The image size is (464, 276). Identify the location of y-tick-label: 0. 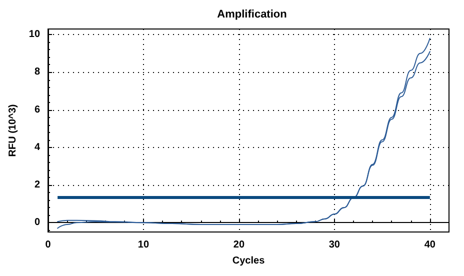
(37, 222).